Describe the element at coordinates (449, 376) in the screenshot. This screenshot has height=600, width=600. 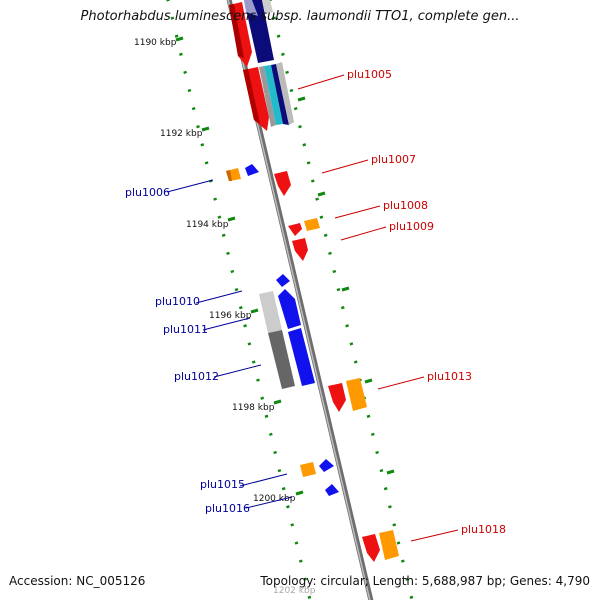
I see `gene-label-plu1013: plu1013` at that location.